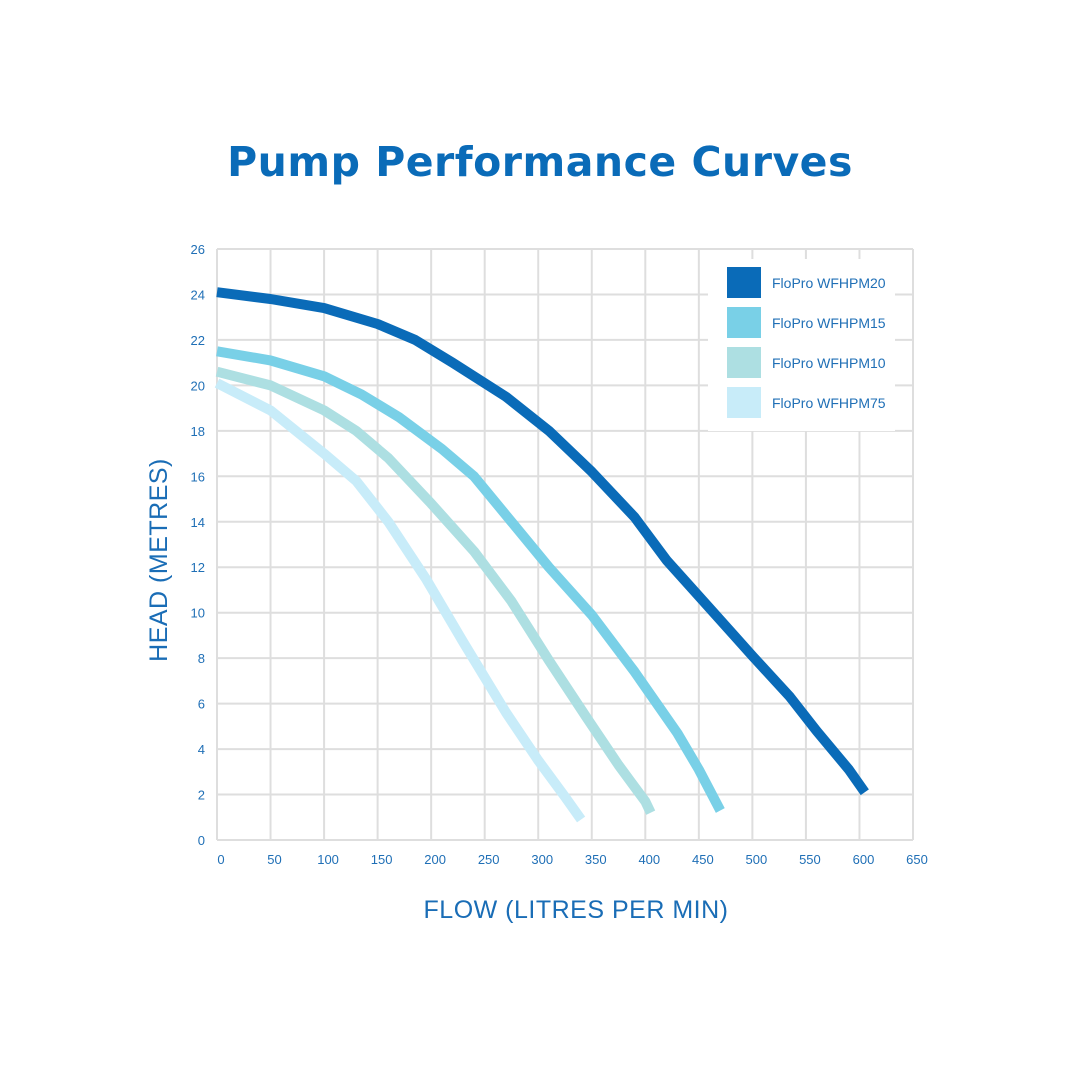 Image resolution: width=1080 pixels, height=1080 pixels. What do you see at coordinates (198, 249) in the screenshot?
I see `y-tick-label: 26` at bounding box center [198, 249].